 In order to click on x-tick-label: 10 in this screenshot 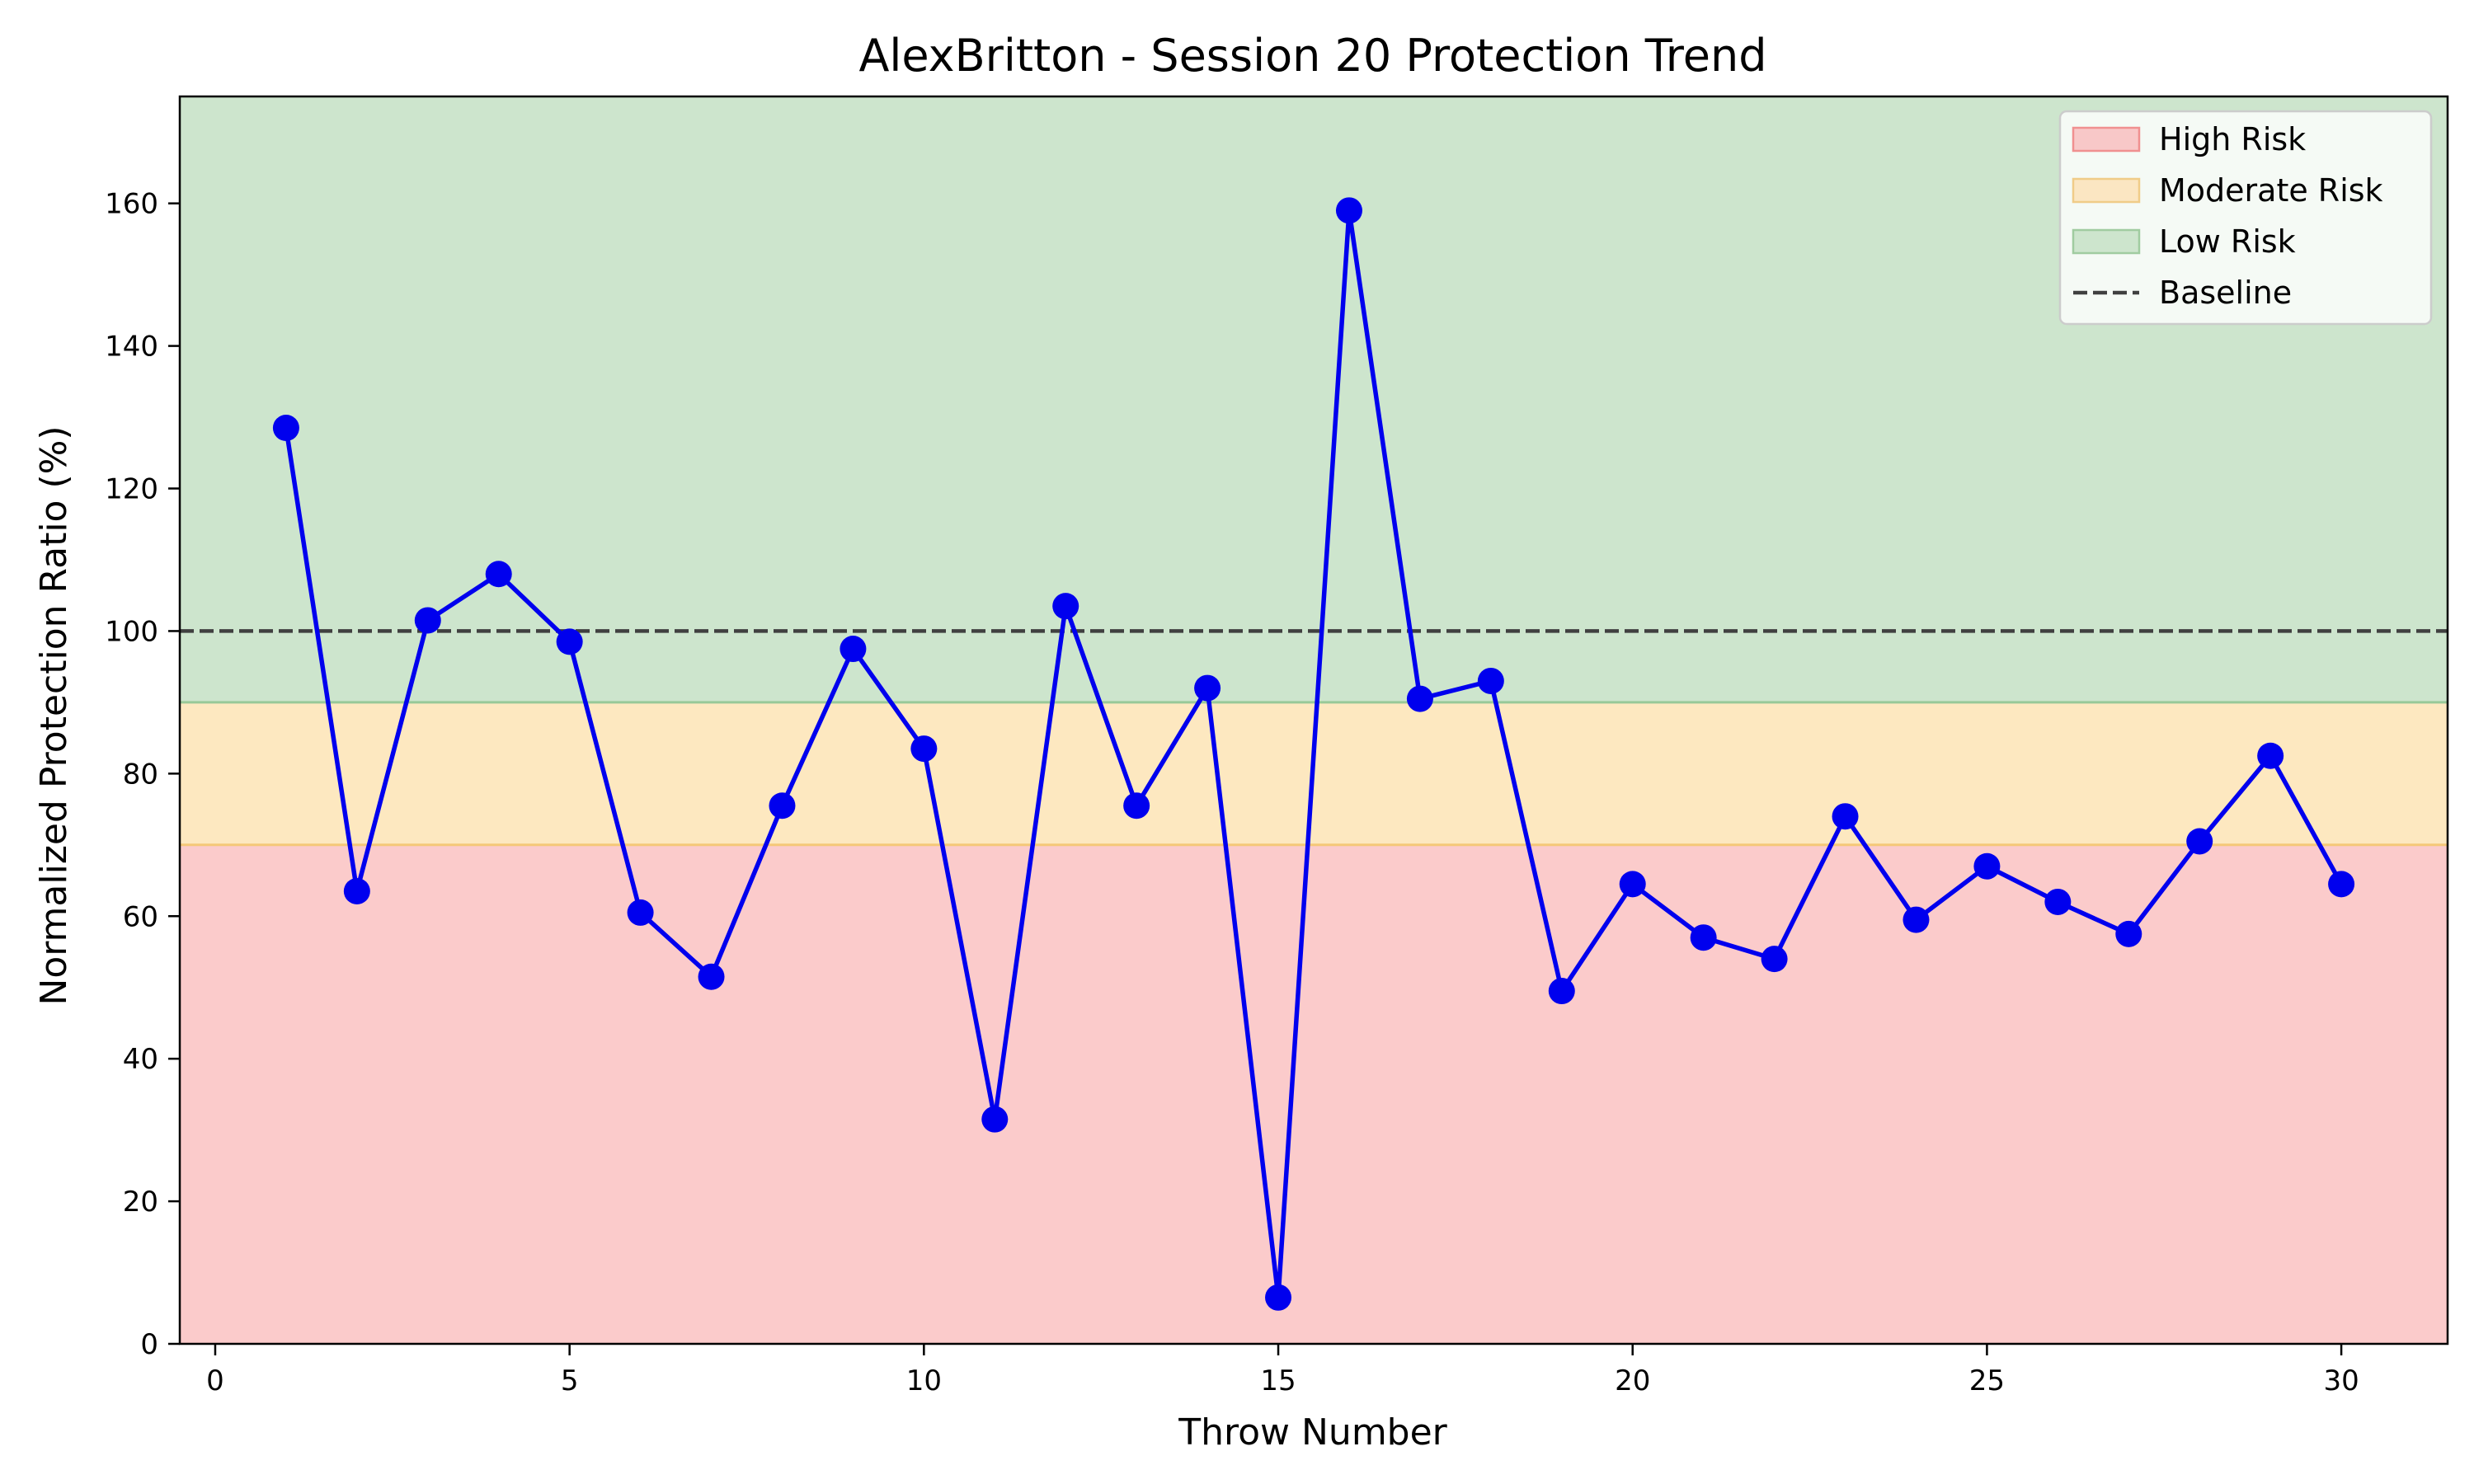, I will do `click(924, 1380)`.